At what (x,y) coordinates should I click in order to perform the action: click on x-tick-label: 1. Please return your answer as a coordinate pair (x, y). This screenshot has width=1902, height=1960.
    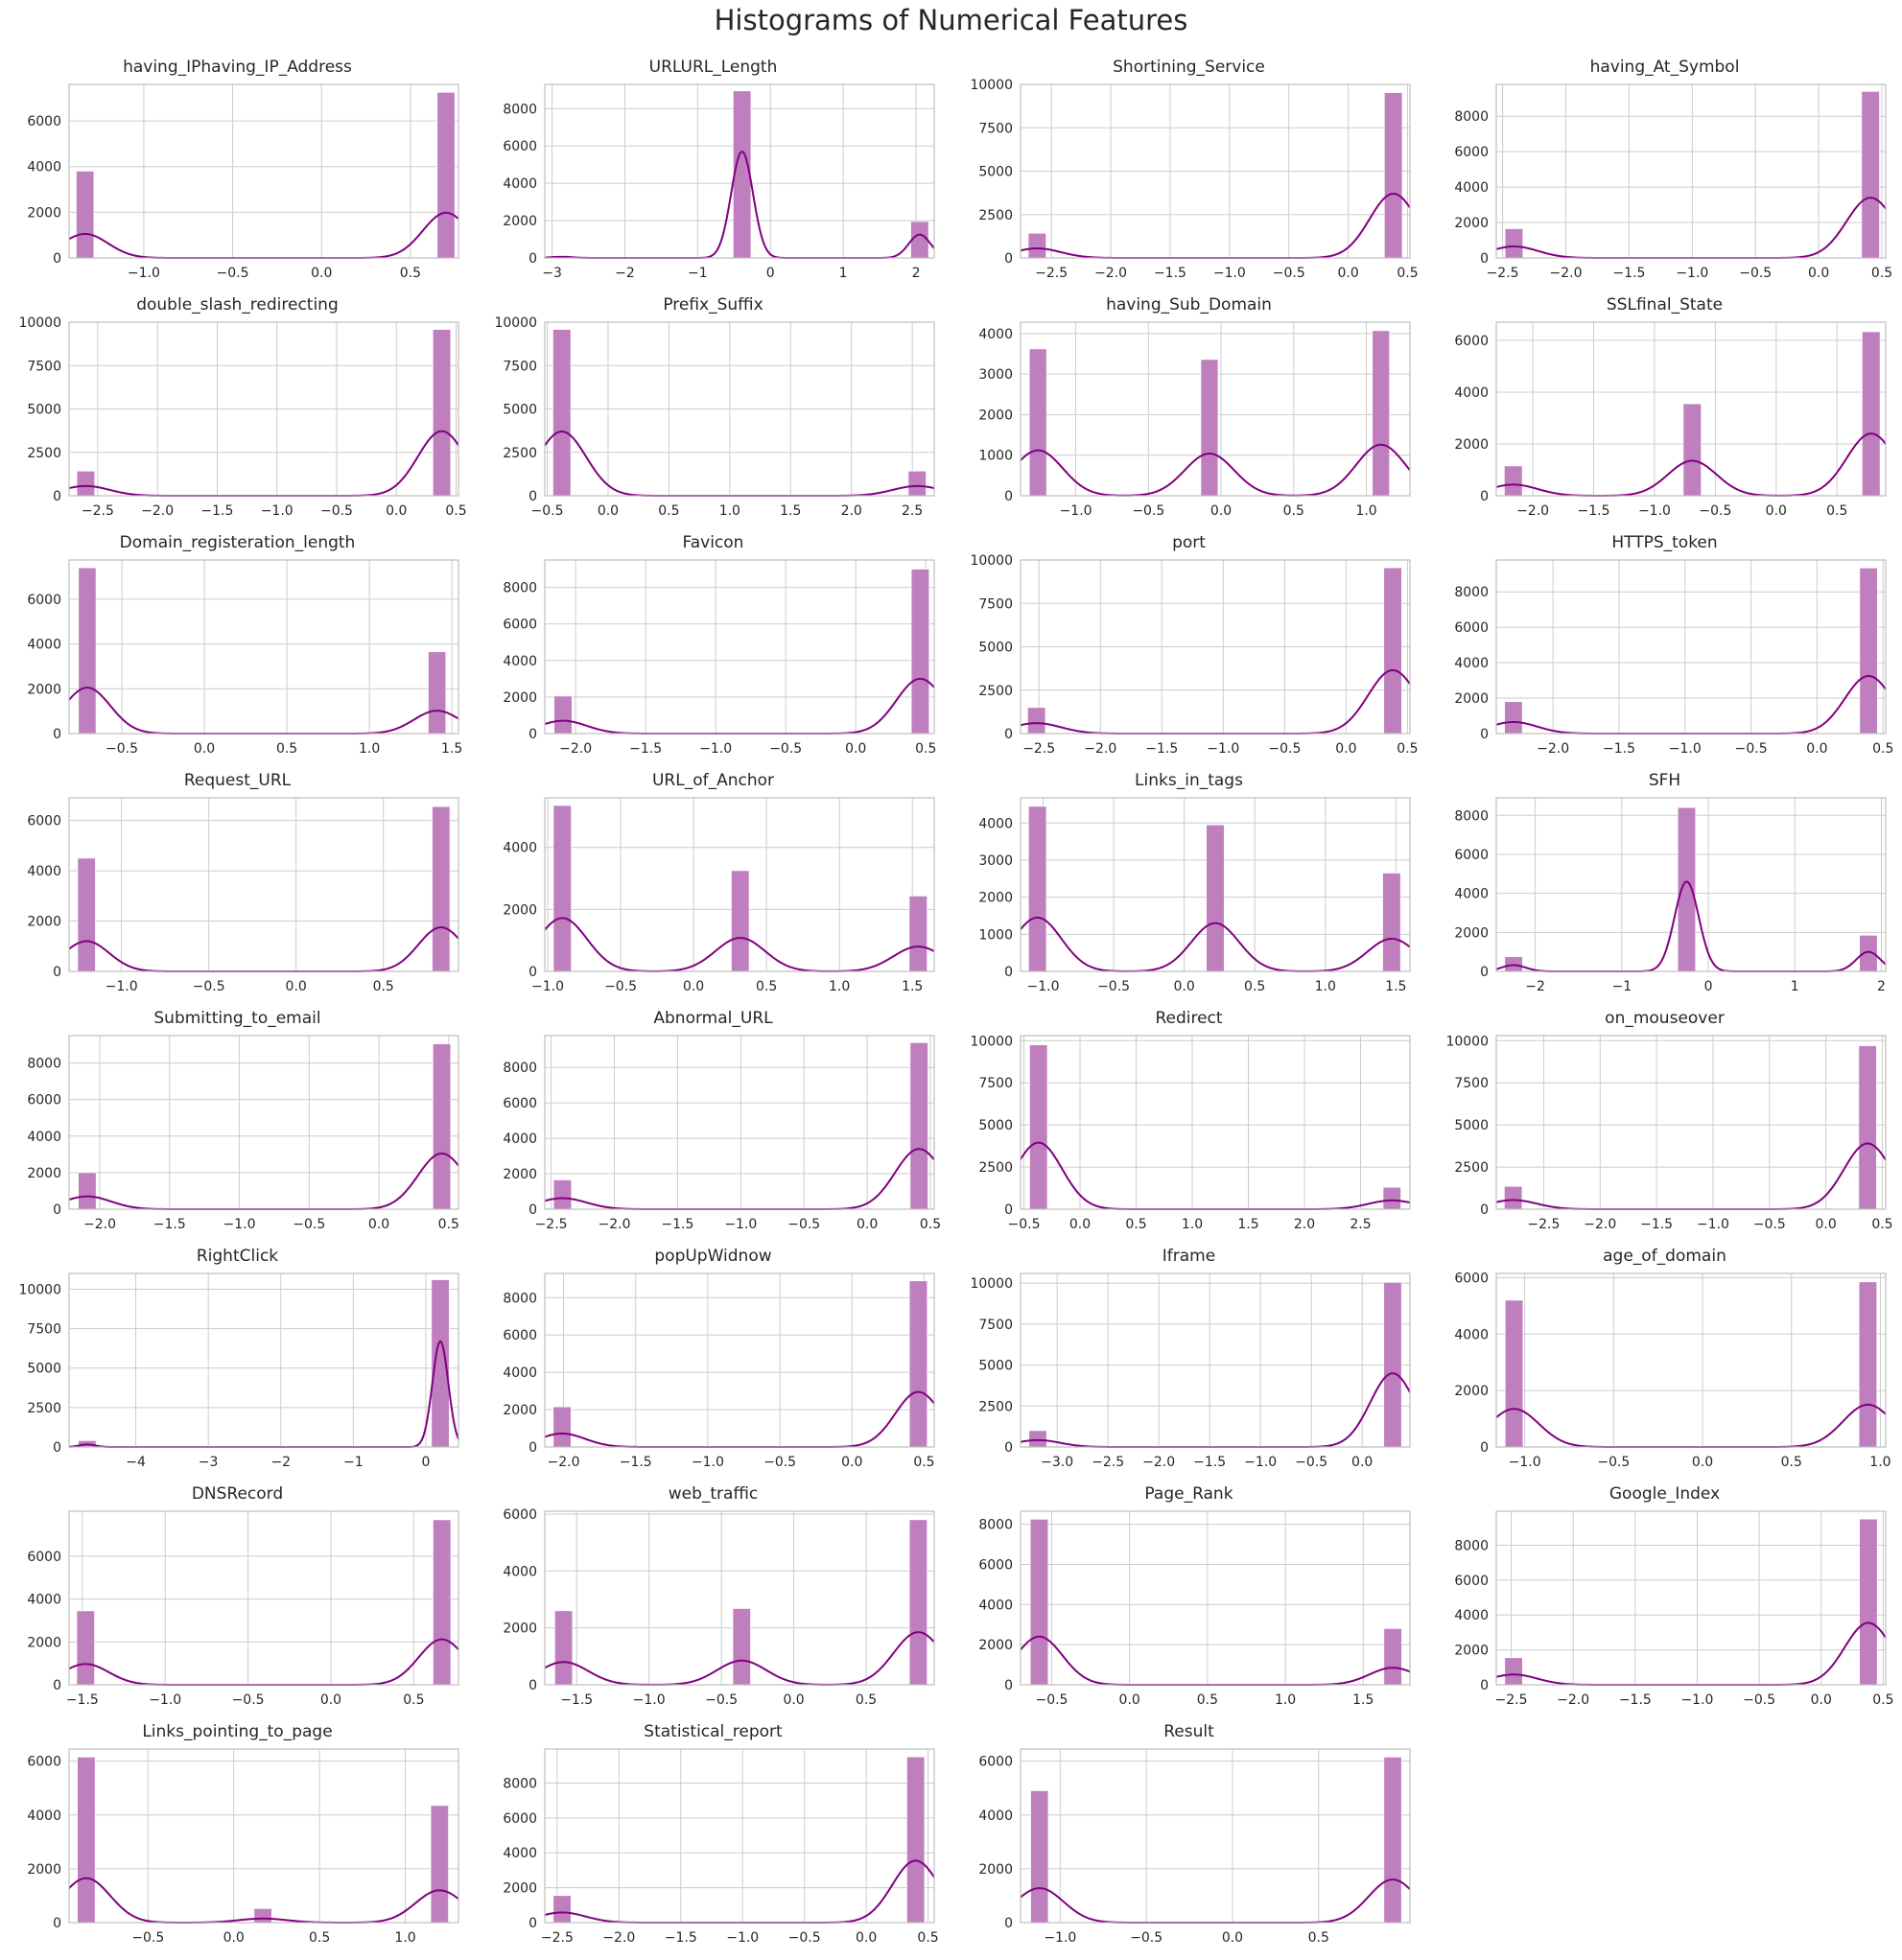
    Looking at the image, I should click on (1795, 986).